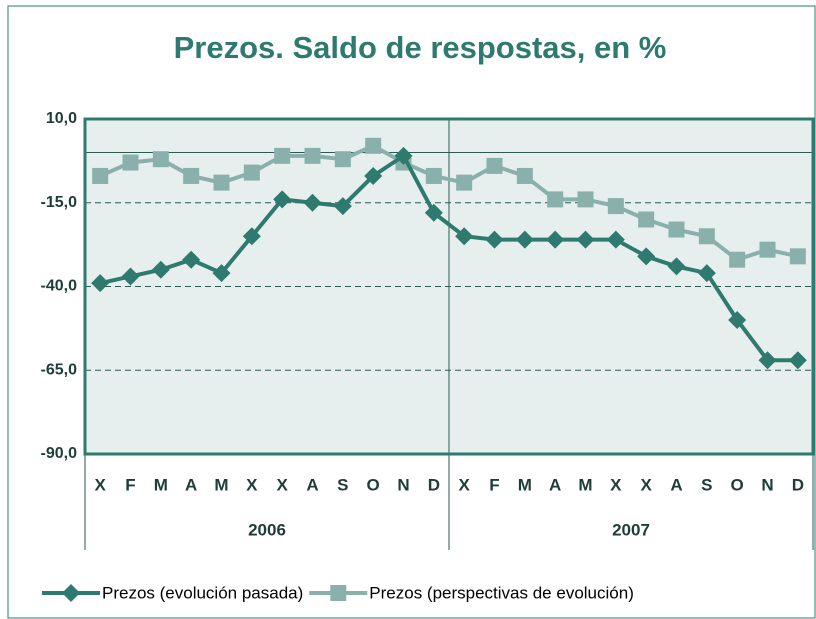 The width and height of the screenshot is (816, 619). Describe the element at coordinates (202, 592) in the screenshot. I see `legend-label: Prezos (evolución pasada)` at that location.